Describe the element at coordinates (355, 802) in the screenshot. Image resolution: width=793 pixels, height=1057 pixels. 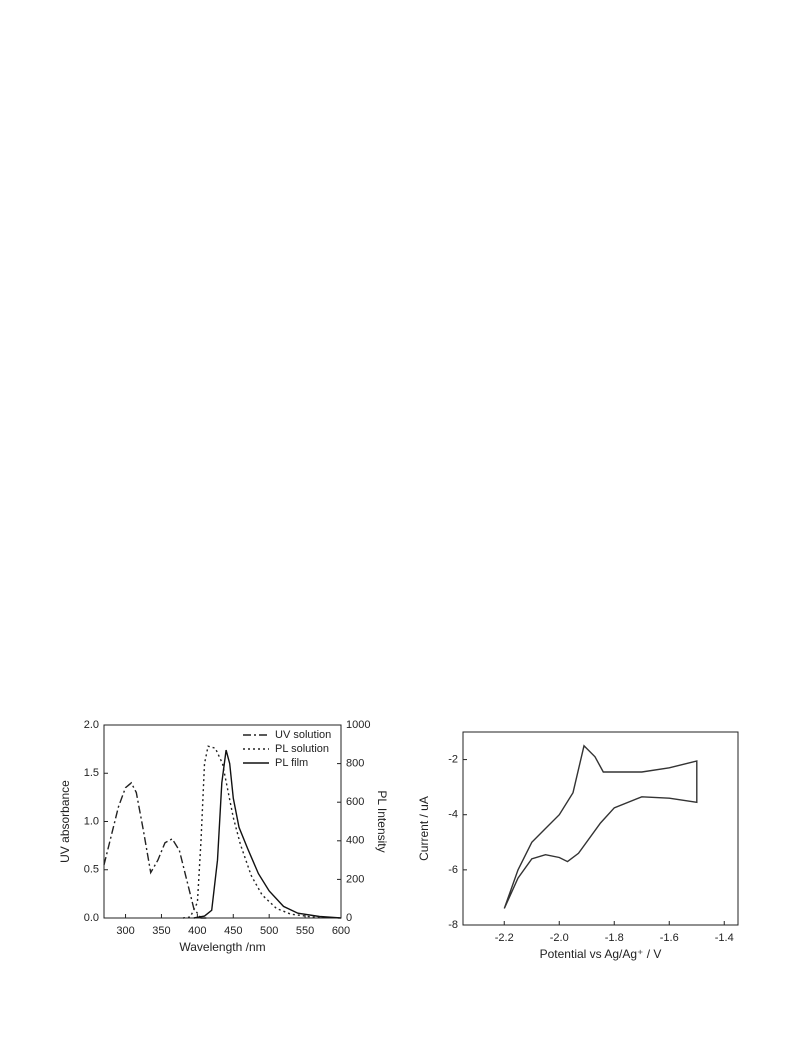
I see `y2-tick-label: 600` at that location.